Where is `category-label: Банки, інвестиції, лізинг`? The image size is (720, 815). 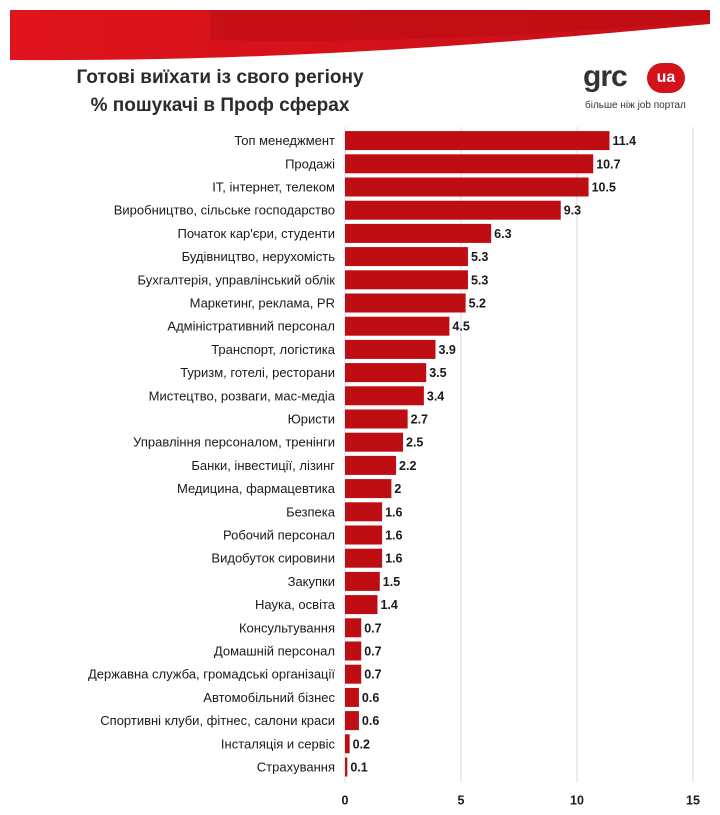 category-label: Банки, інвестиції, лізинг is located at coordinates (263, 465).